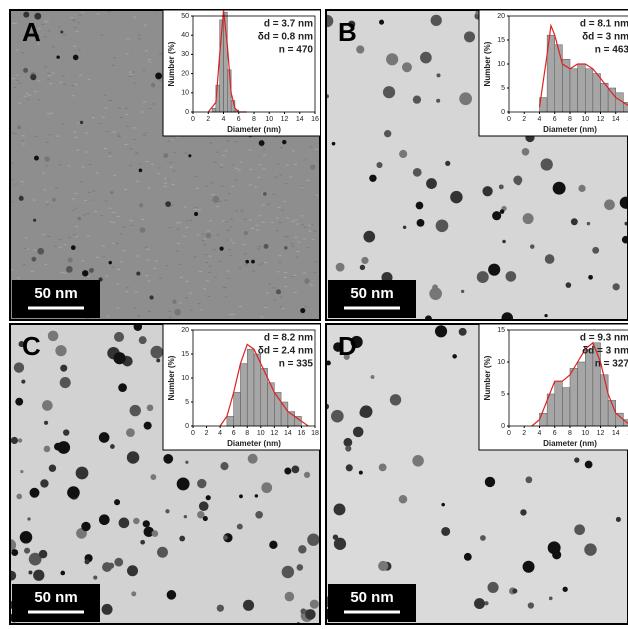  I want to click on x-tick-label: 16, so click(302, 433).